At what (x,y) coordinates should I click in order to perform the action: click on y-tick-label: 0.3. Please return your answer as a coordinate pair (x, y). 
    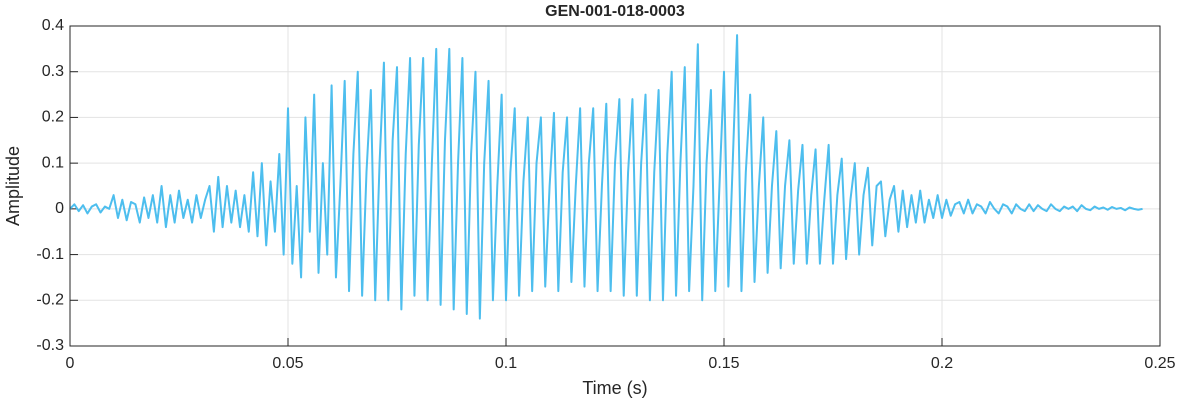
    Looking at the image, I should click on (53, 71).